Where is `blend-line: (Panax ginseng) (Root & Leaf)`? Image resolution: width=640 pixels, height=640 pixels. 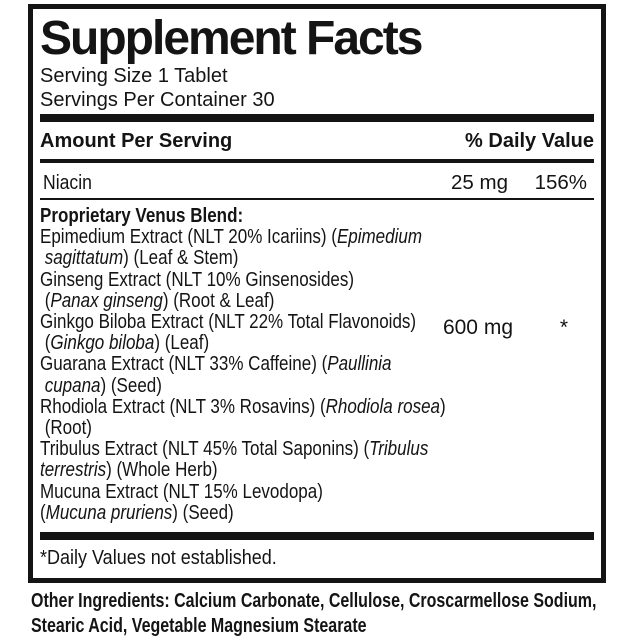 blend-line: (Panax ginseng) (Root & Leaf) is located at coordinates (157, 300).